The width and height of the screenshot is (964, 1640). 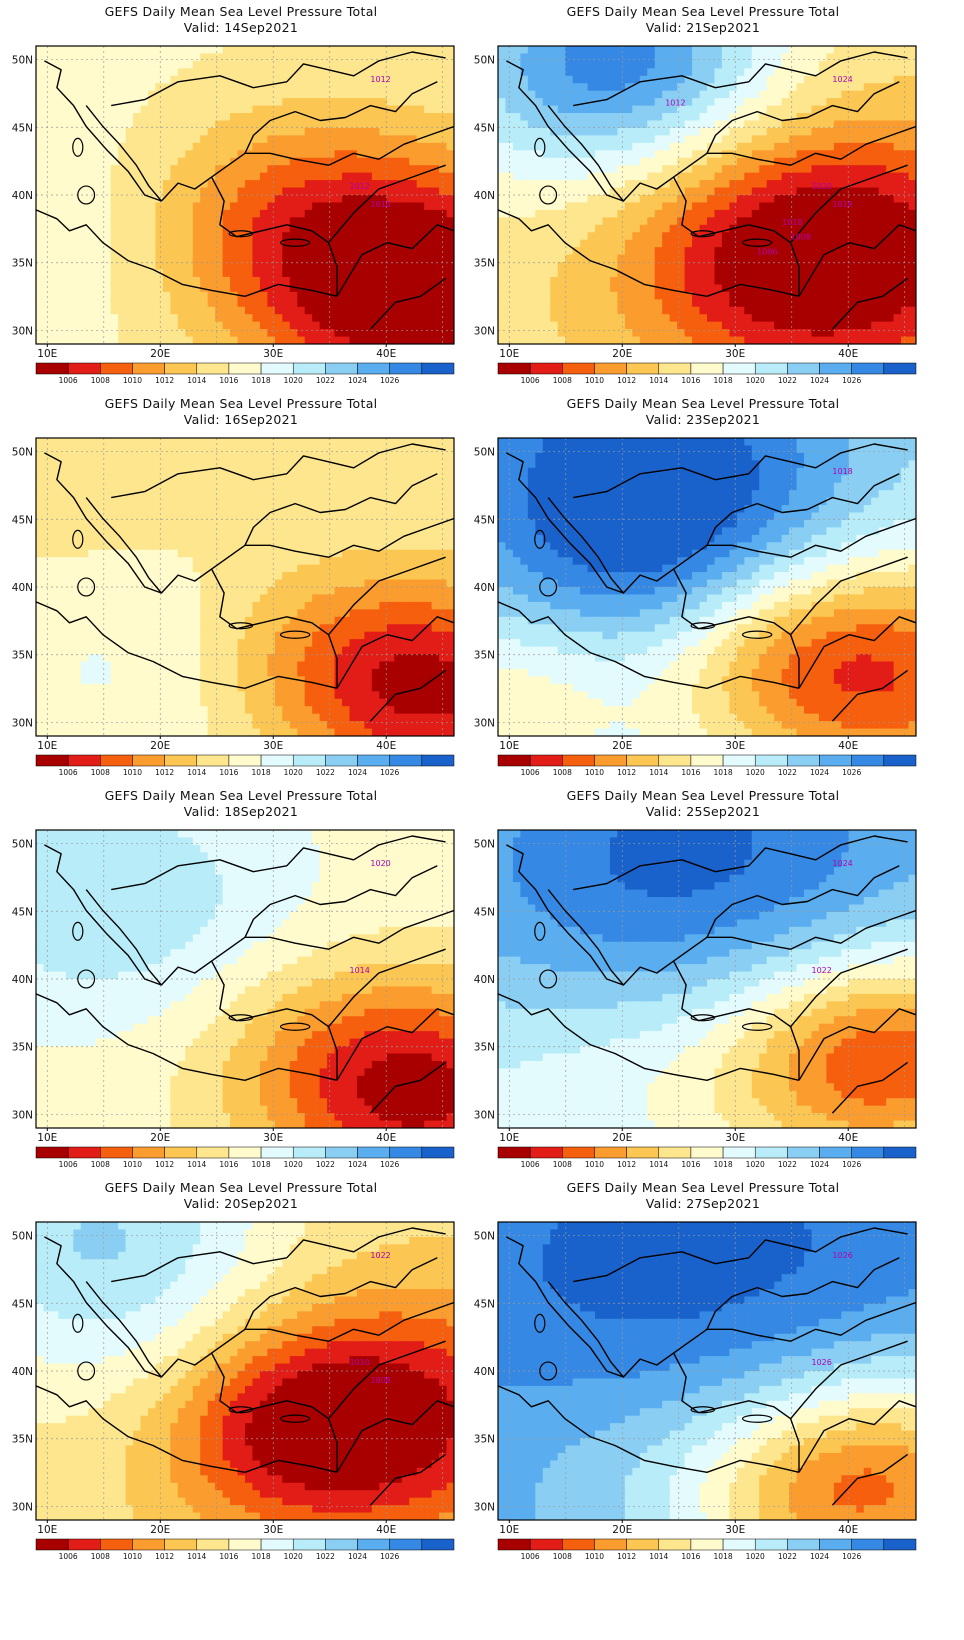 What do you see at coordinates (360, 970) in the screenshot?
I see `contour-label: 1014` at bounding box center [360, 970].